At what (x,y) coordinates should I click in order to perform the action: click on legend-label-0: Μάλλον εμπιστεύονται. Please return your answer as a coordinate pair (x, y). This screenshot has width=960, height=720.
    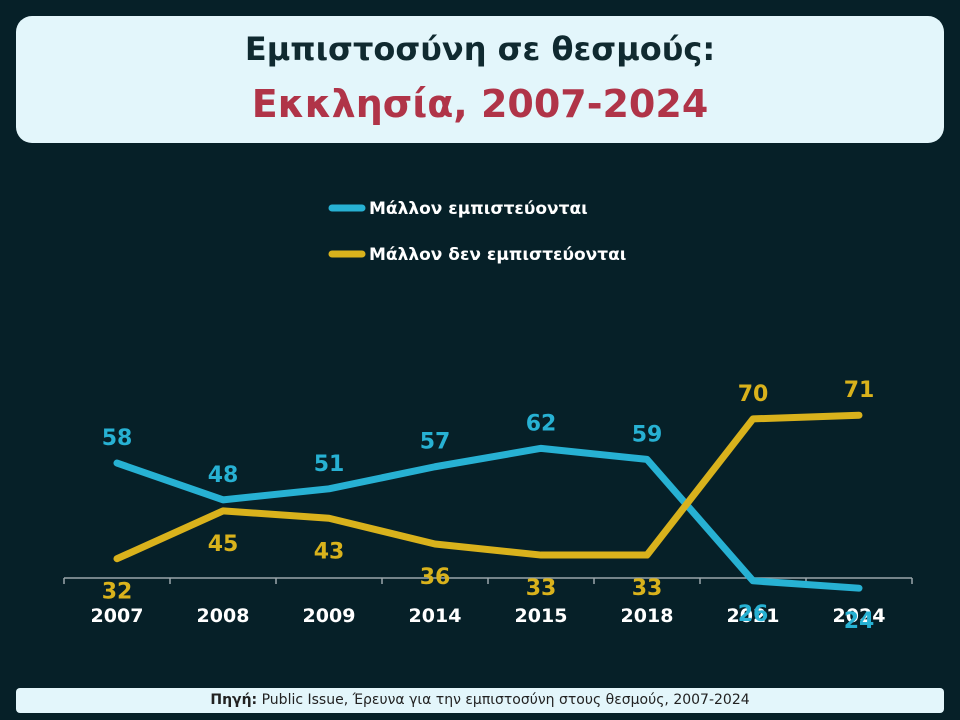
    Looking at the image, I should click on (478, 209).